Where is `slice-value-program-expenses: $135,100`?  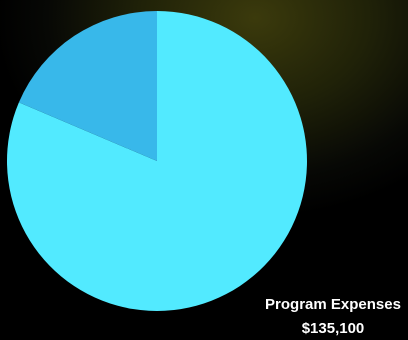 slice-value-program-expenses: $135,100 is located at coordinates (333, 328).